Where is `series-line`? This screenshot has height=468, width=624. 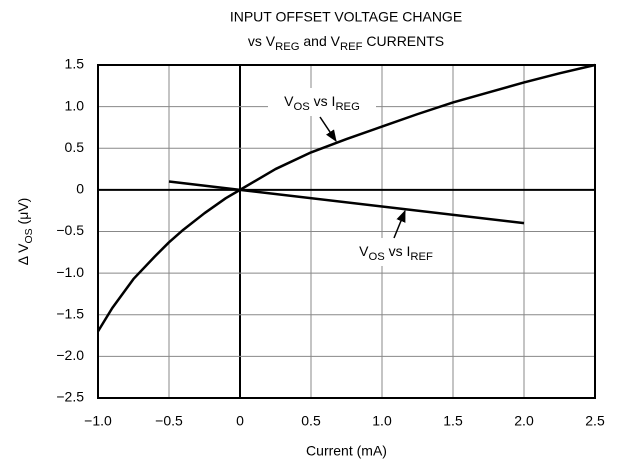 series-line is located at coordinates (346, 202).